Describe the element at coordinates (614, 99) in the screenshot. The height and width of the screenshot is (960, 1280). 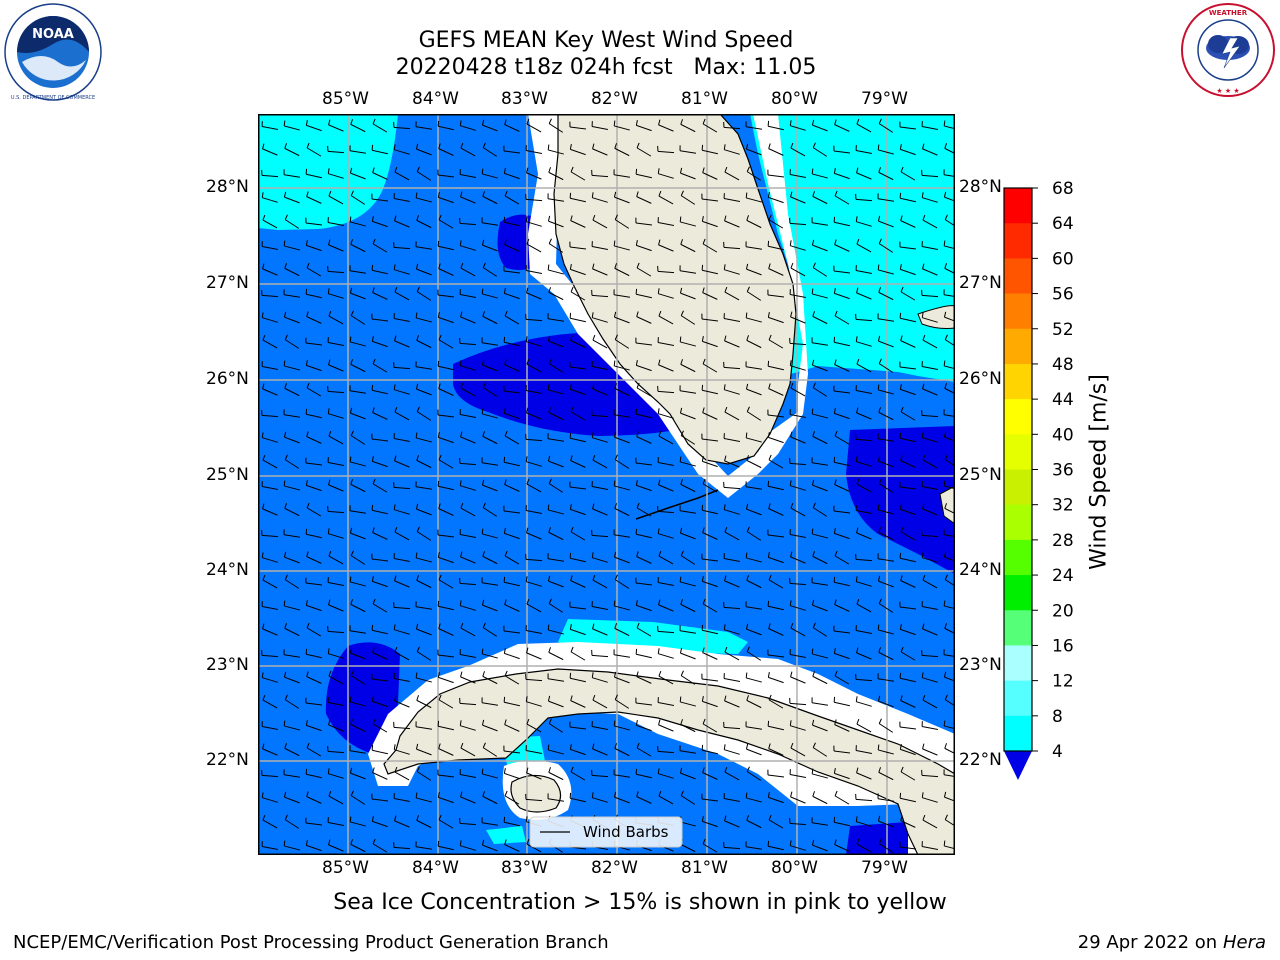
I see `lon-label: 82°W` at that location.